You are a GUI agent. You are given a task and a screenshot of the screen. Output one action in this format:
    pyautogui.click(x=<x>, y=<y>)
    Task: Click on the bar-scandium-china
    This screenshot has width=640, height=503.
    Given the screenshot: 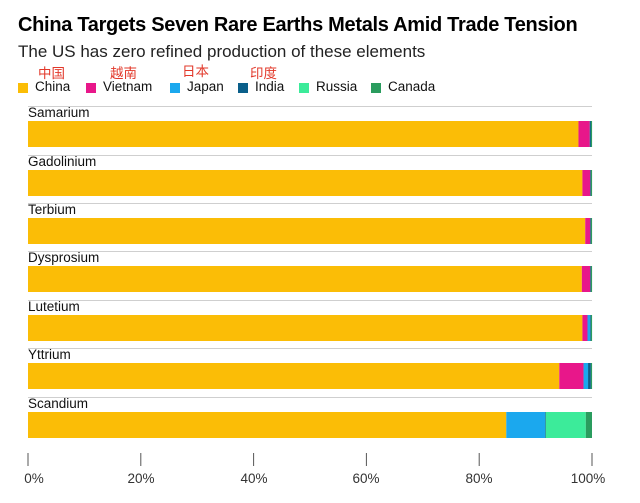 What is the action you would take?
    pyautogui.click(x=267, y=425)
    